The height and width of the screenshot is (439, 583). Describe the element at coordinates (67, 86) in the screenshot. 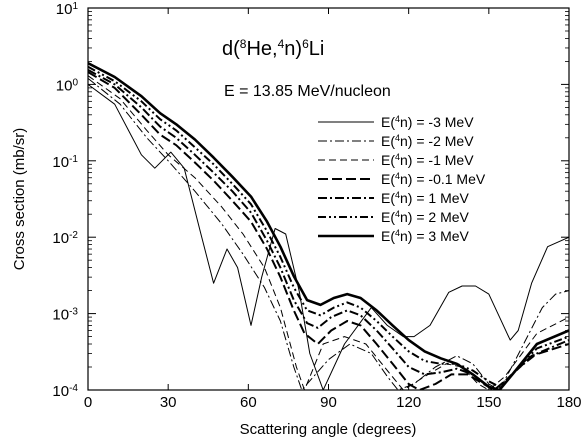

I see `y-tick-label: 10⁰` at that location.